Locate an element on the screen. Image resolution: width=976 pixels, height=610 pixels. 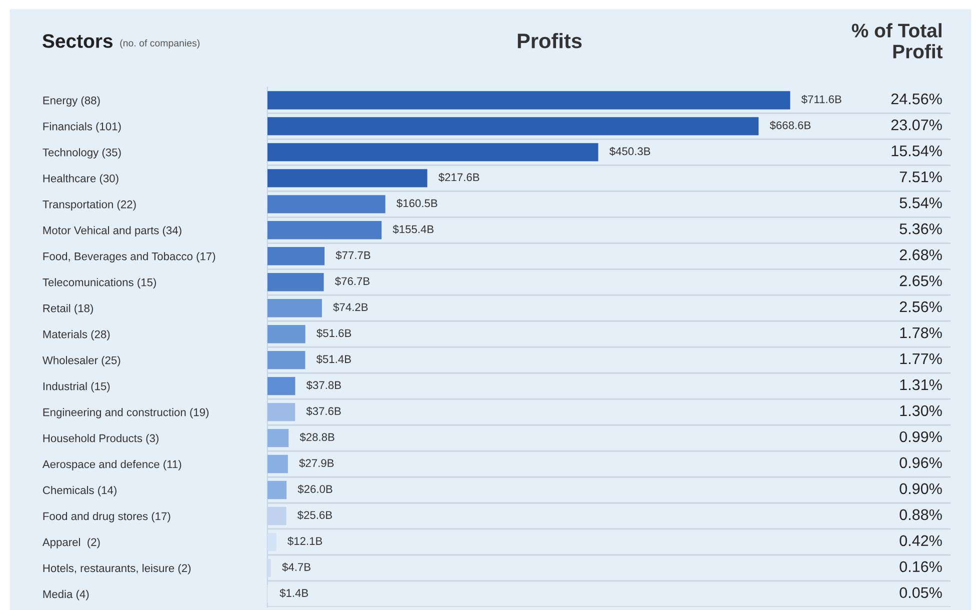
annotation: 1.78% is located at coordinates (921, 332).